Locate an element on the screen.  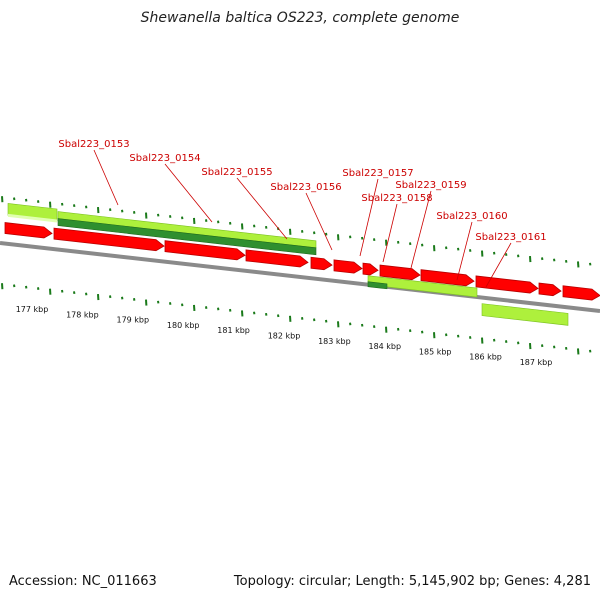
kbp-label: 178 kbp is located at coordinates (82, 314).